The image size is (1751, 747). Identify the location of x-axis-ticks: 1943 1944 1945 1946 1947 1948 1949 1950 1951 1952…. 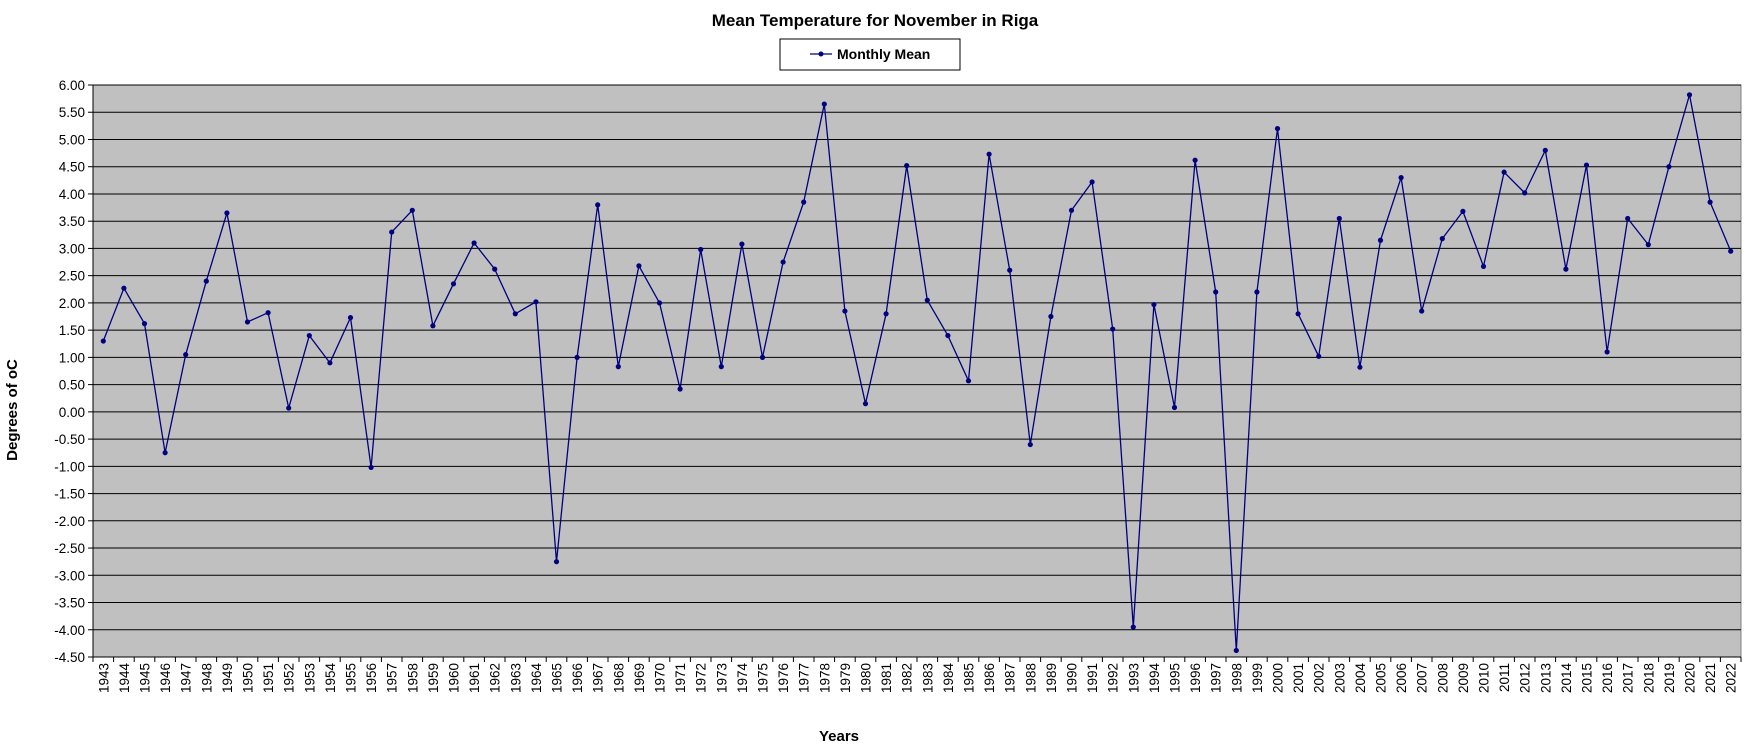
(917, 675).